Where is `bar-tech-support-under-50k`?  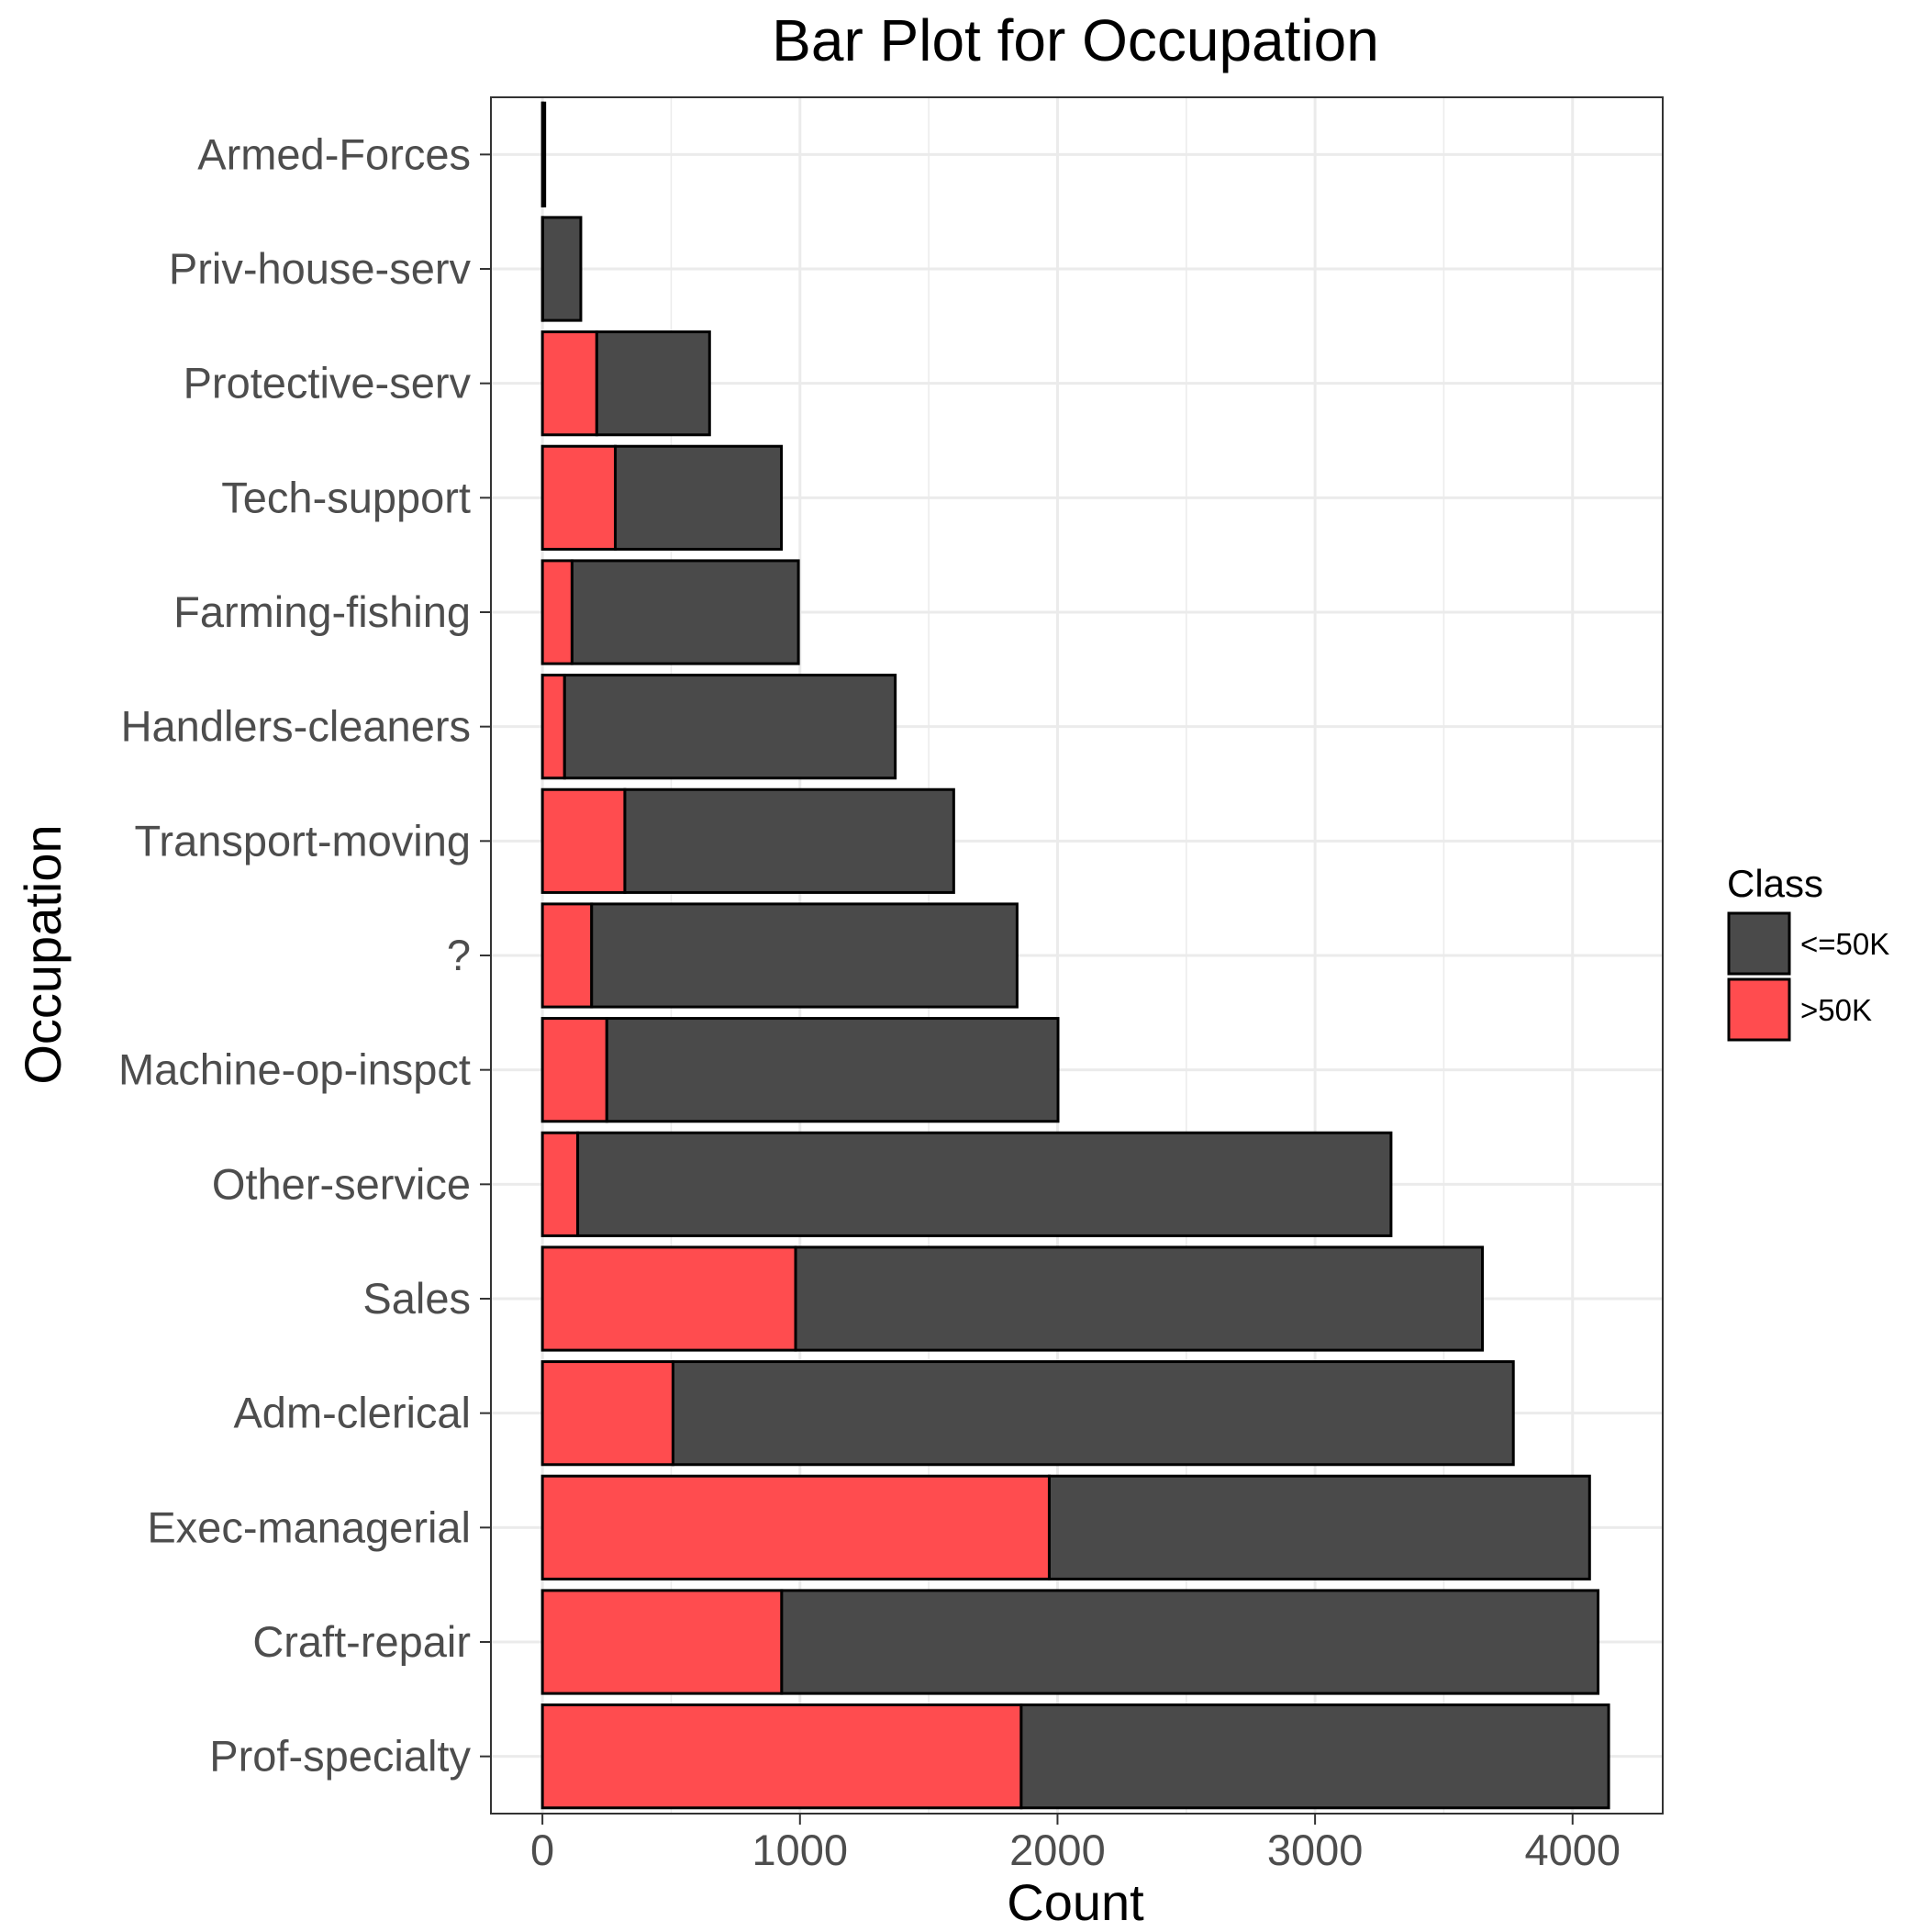
bar-tech-support-under-50k is located at coordinates (699, 497).